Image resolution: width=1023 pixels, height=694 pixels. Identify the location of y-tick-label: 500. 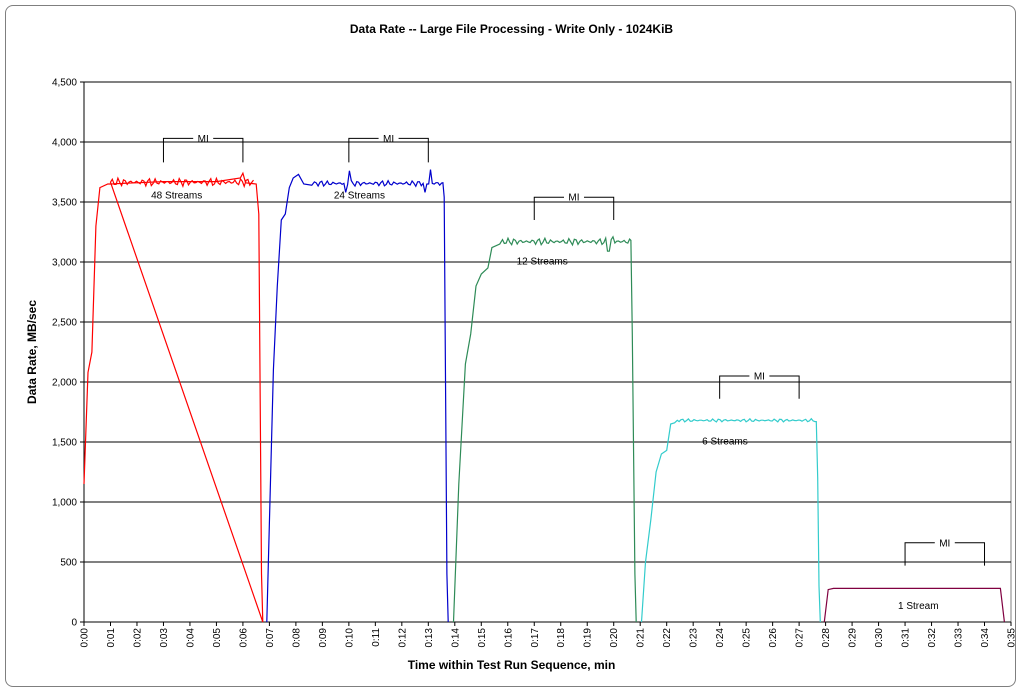
(68, 563).